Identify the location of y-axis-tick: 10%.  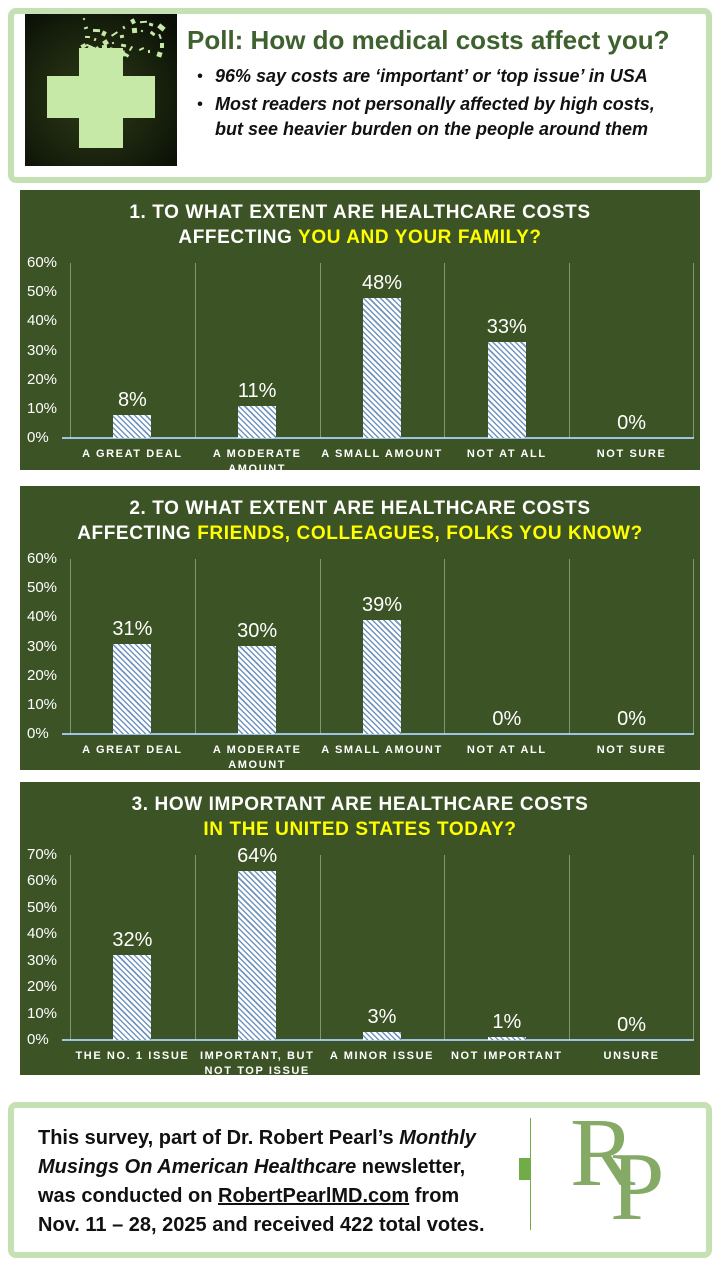
(42, 1013).